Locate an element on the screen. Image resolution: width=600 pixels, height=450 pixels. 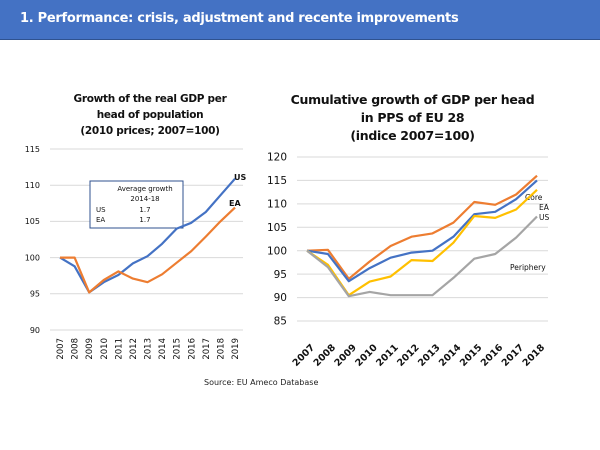
right-x-tick-label: 2017 is located at coordinates (513, 355).